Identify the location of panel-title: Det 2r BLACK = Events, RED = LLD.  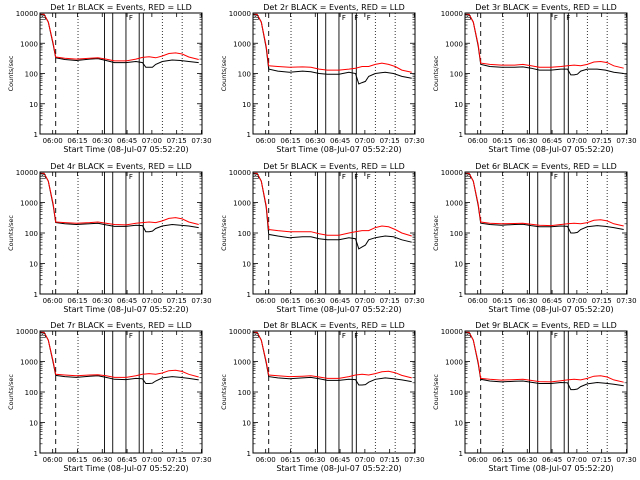
(334, 7).